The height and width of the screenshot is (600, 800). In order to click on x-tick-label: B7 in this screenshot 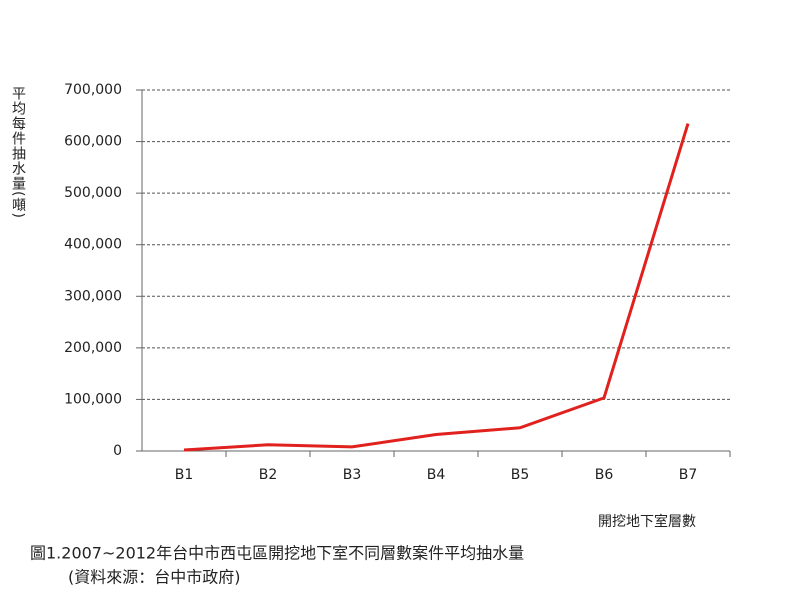, I will do `click(688, 475)`.